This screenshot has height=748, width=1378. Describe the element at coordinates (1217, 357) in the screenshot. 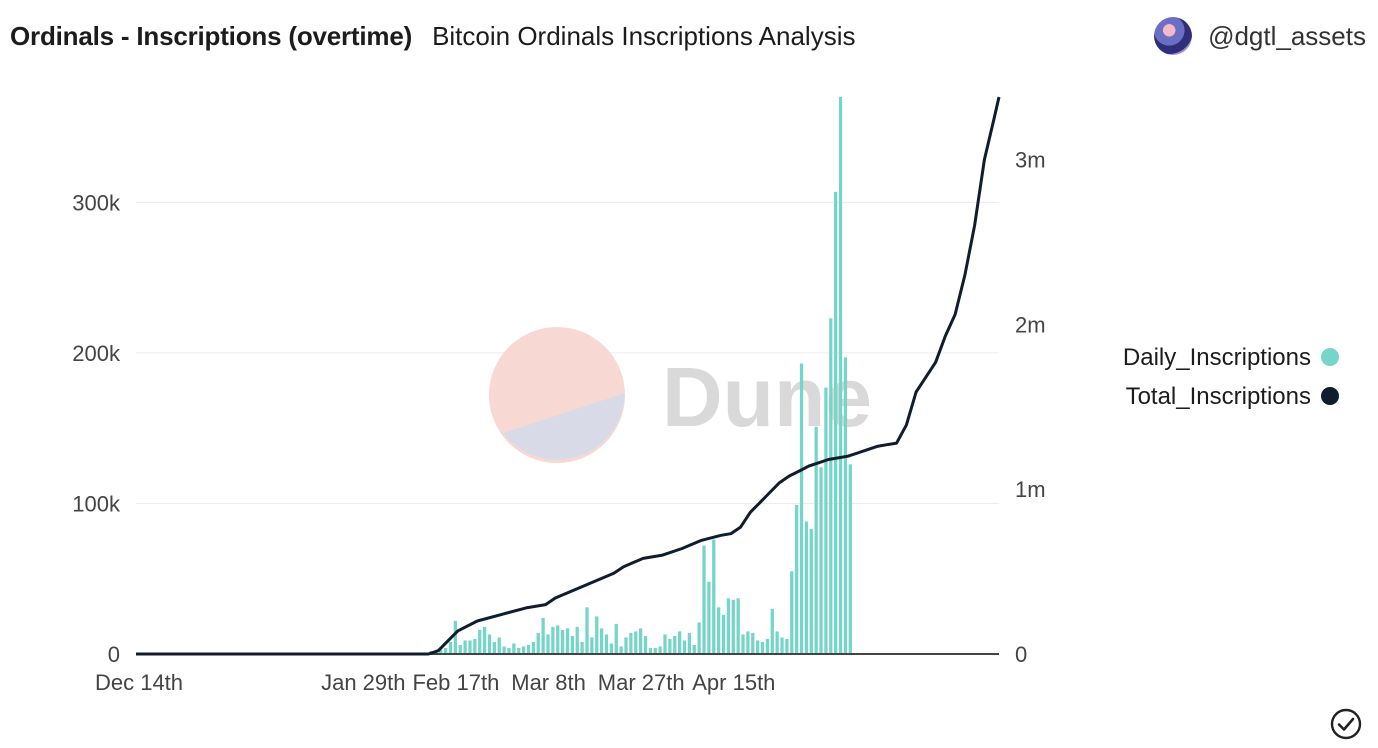

I see `legend-label: Daily_Inscriptions` at that location.